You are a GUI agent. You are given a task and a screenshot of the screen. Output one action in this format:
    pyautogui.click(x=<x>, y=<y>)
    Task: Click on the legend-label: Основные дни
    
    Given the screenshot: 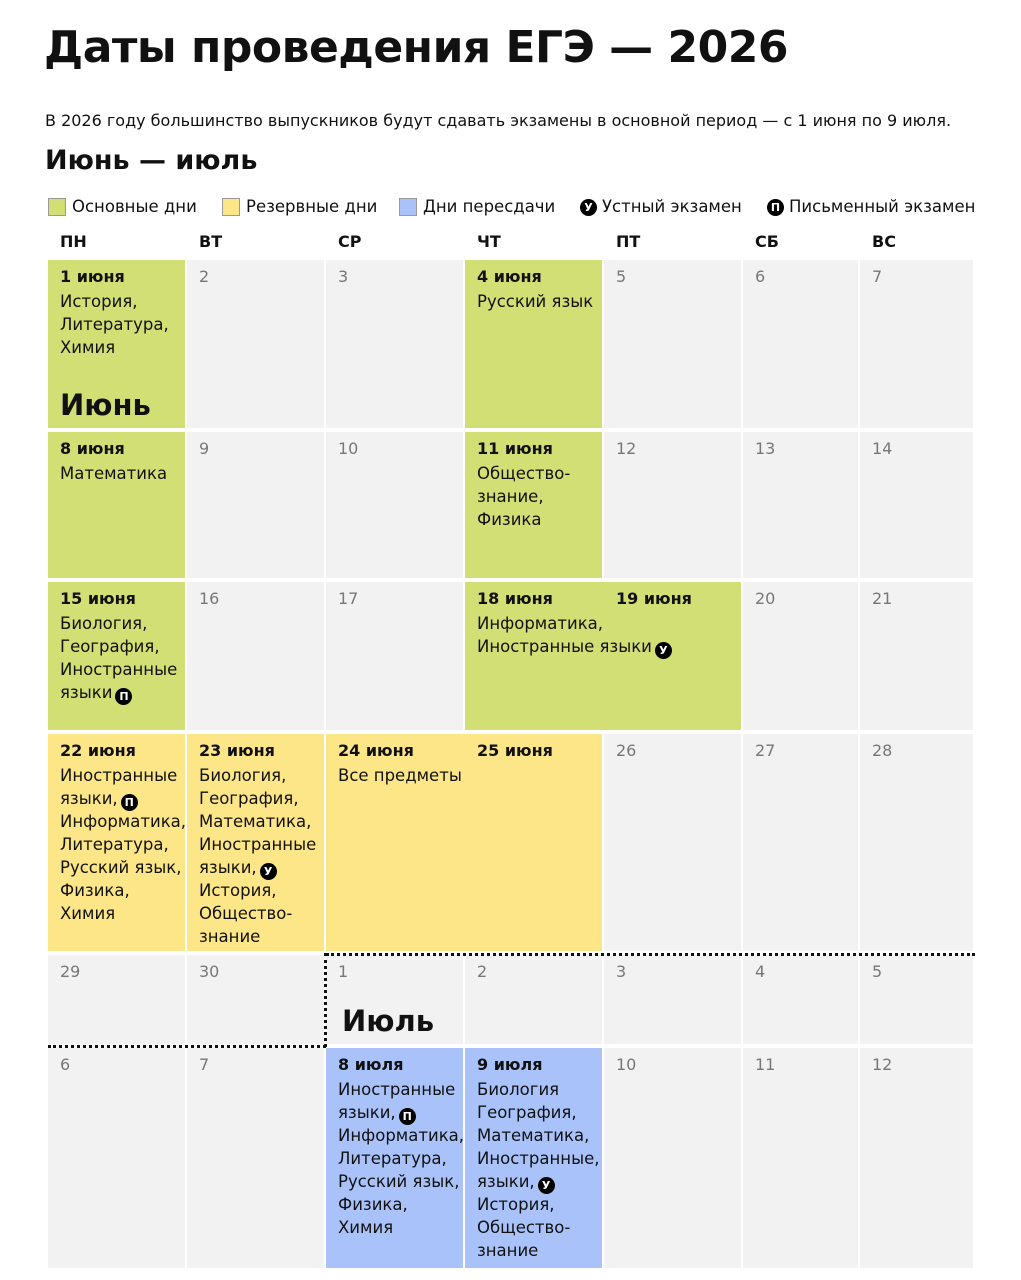 What is the action you would take?
    pyautogui.click(x=134, y=206)
    